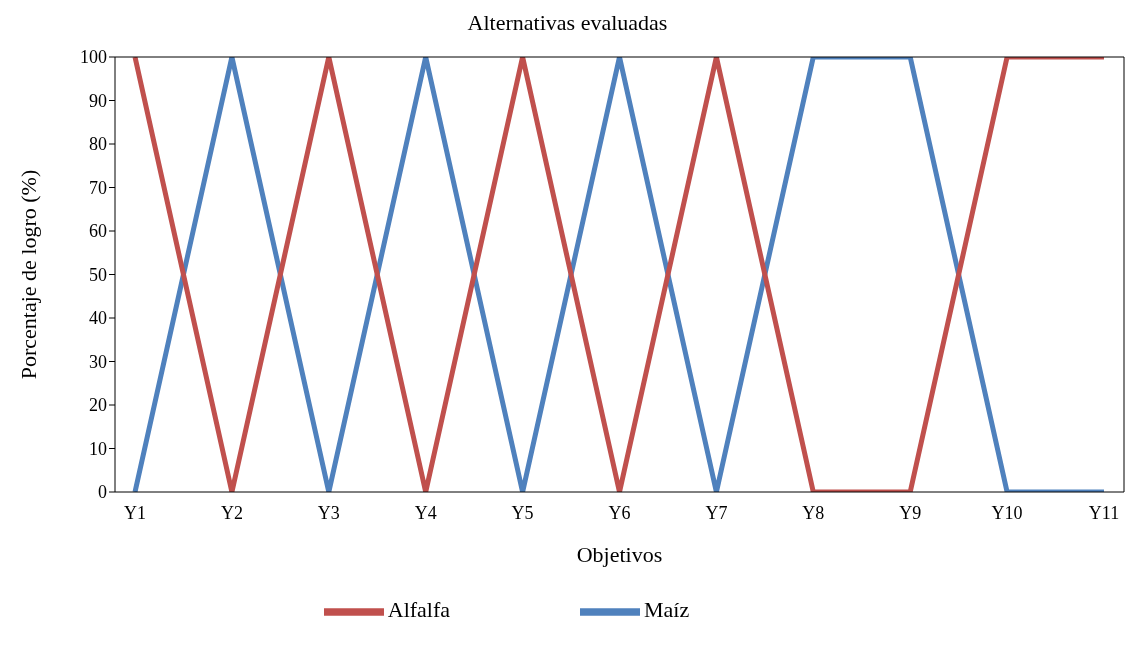 This screenshot has height=651, width=1135. Describe the element at coordinates (667, 610) in the screenshot. I see `legend-label: Maíz` at that location.